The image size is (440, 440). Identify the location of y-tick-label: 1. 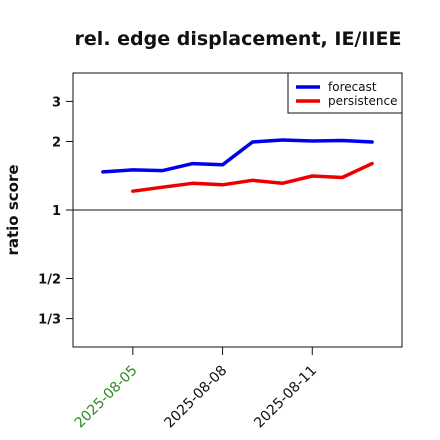
(56, 211).